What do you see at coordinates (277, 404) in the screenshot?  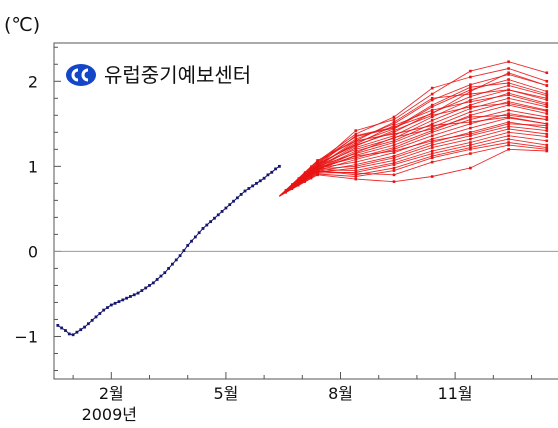 I see `x-tick-labels: 2월 5월 8월 11월 2009년` at bounding box center [277, 404].